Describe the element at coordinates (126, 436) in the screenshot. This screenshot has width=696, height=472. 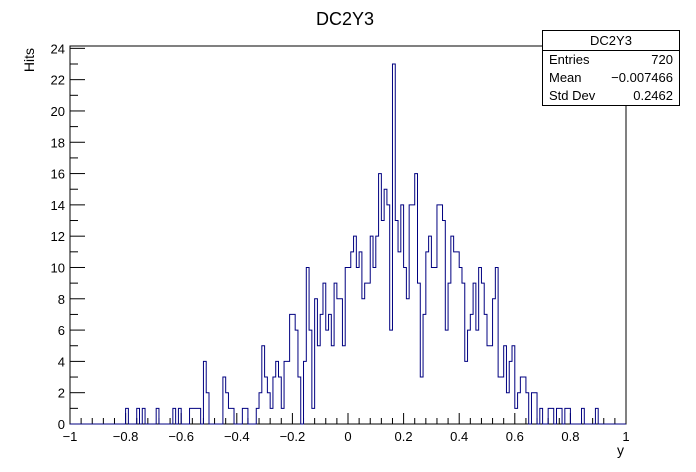
I see `x-tick-label: −0.8` at that location.